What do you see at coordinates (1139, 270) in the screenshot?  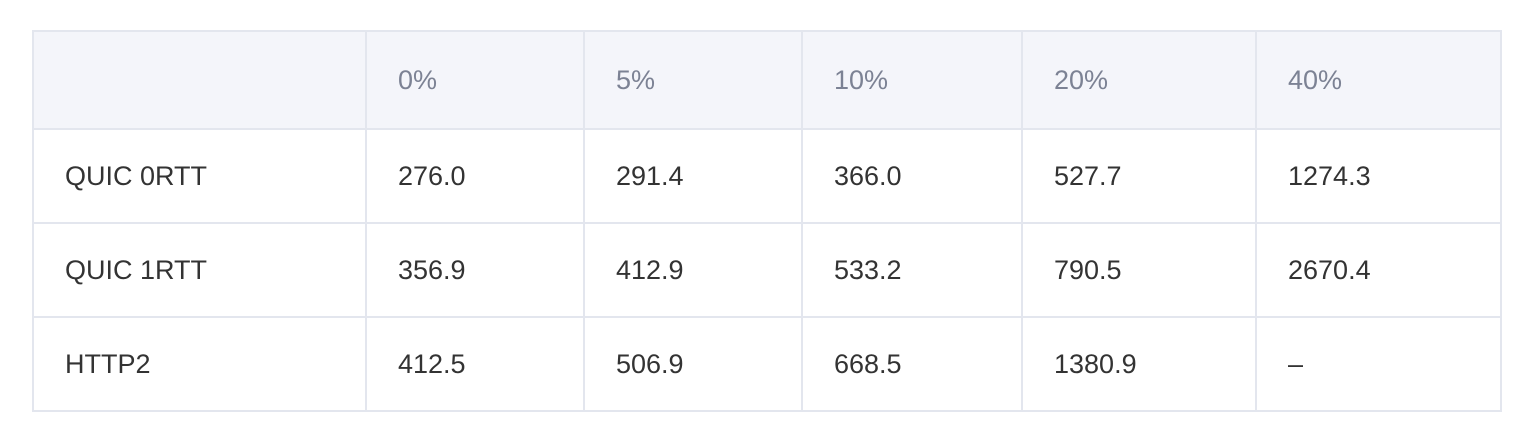 I see `table-cell: 790.5` at bounding box center [1139, 270].